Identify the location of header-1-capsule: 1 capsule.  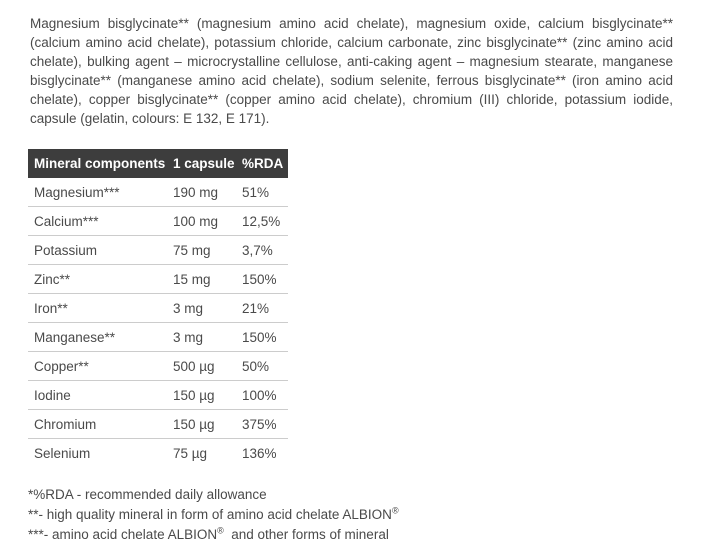
(204, 163).